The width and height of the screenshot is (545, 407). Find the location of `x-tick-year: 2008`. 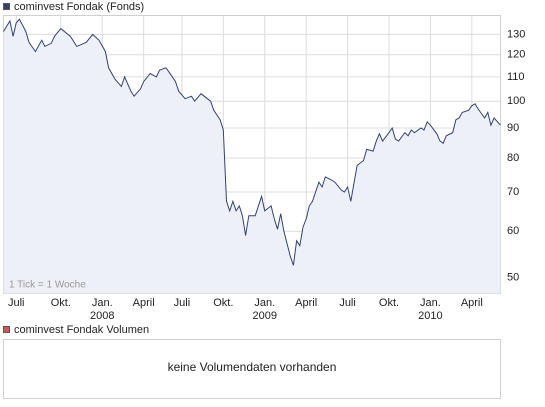

x-tick-year: 2008 is located at coordinates (102, 316).